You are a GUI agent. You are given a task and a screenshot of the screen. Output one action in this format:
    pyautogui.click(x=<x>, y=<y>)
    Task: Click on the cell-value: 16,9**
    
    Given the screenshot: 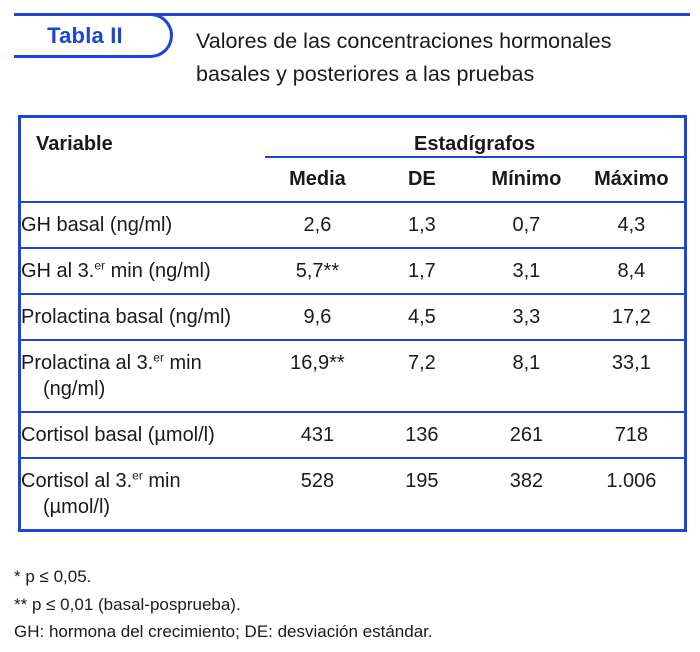 What is the action you would take?
    pyautogui.click(x=317, y=363)
    